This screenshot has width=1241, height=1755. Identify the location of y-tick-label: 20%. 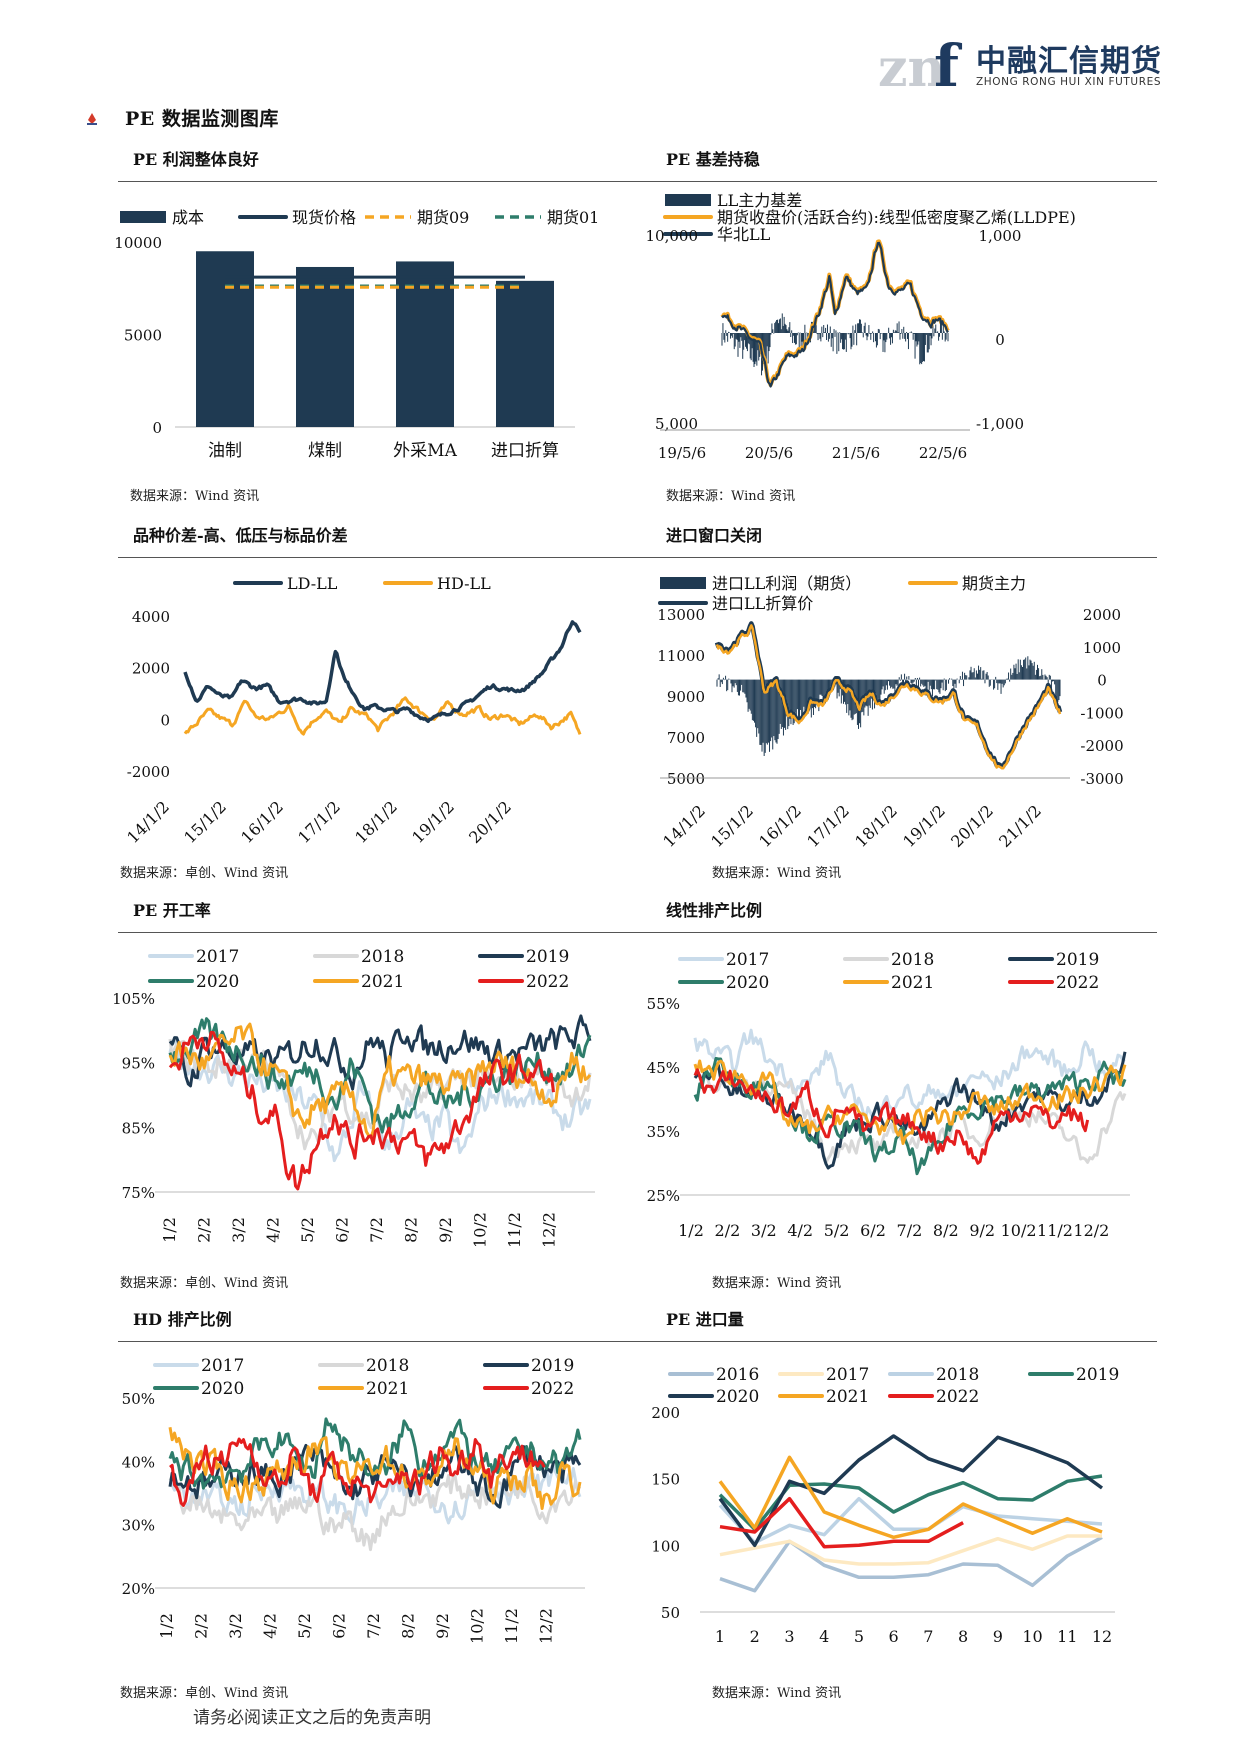
(138, 1589).